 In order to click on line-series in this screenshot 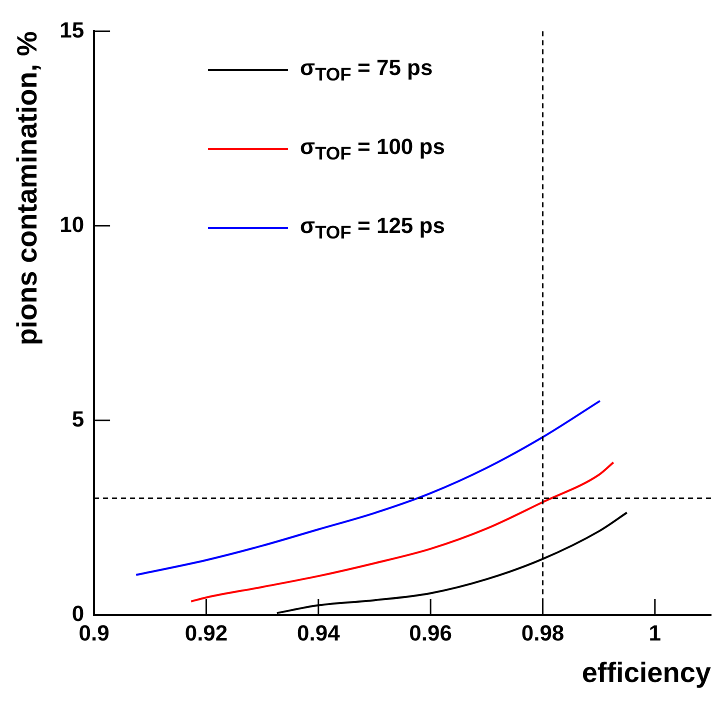, I will do `click(402, 531)`.